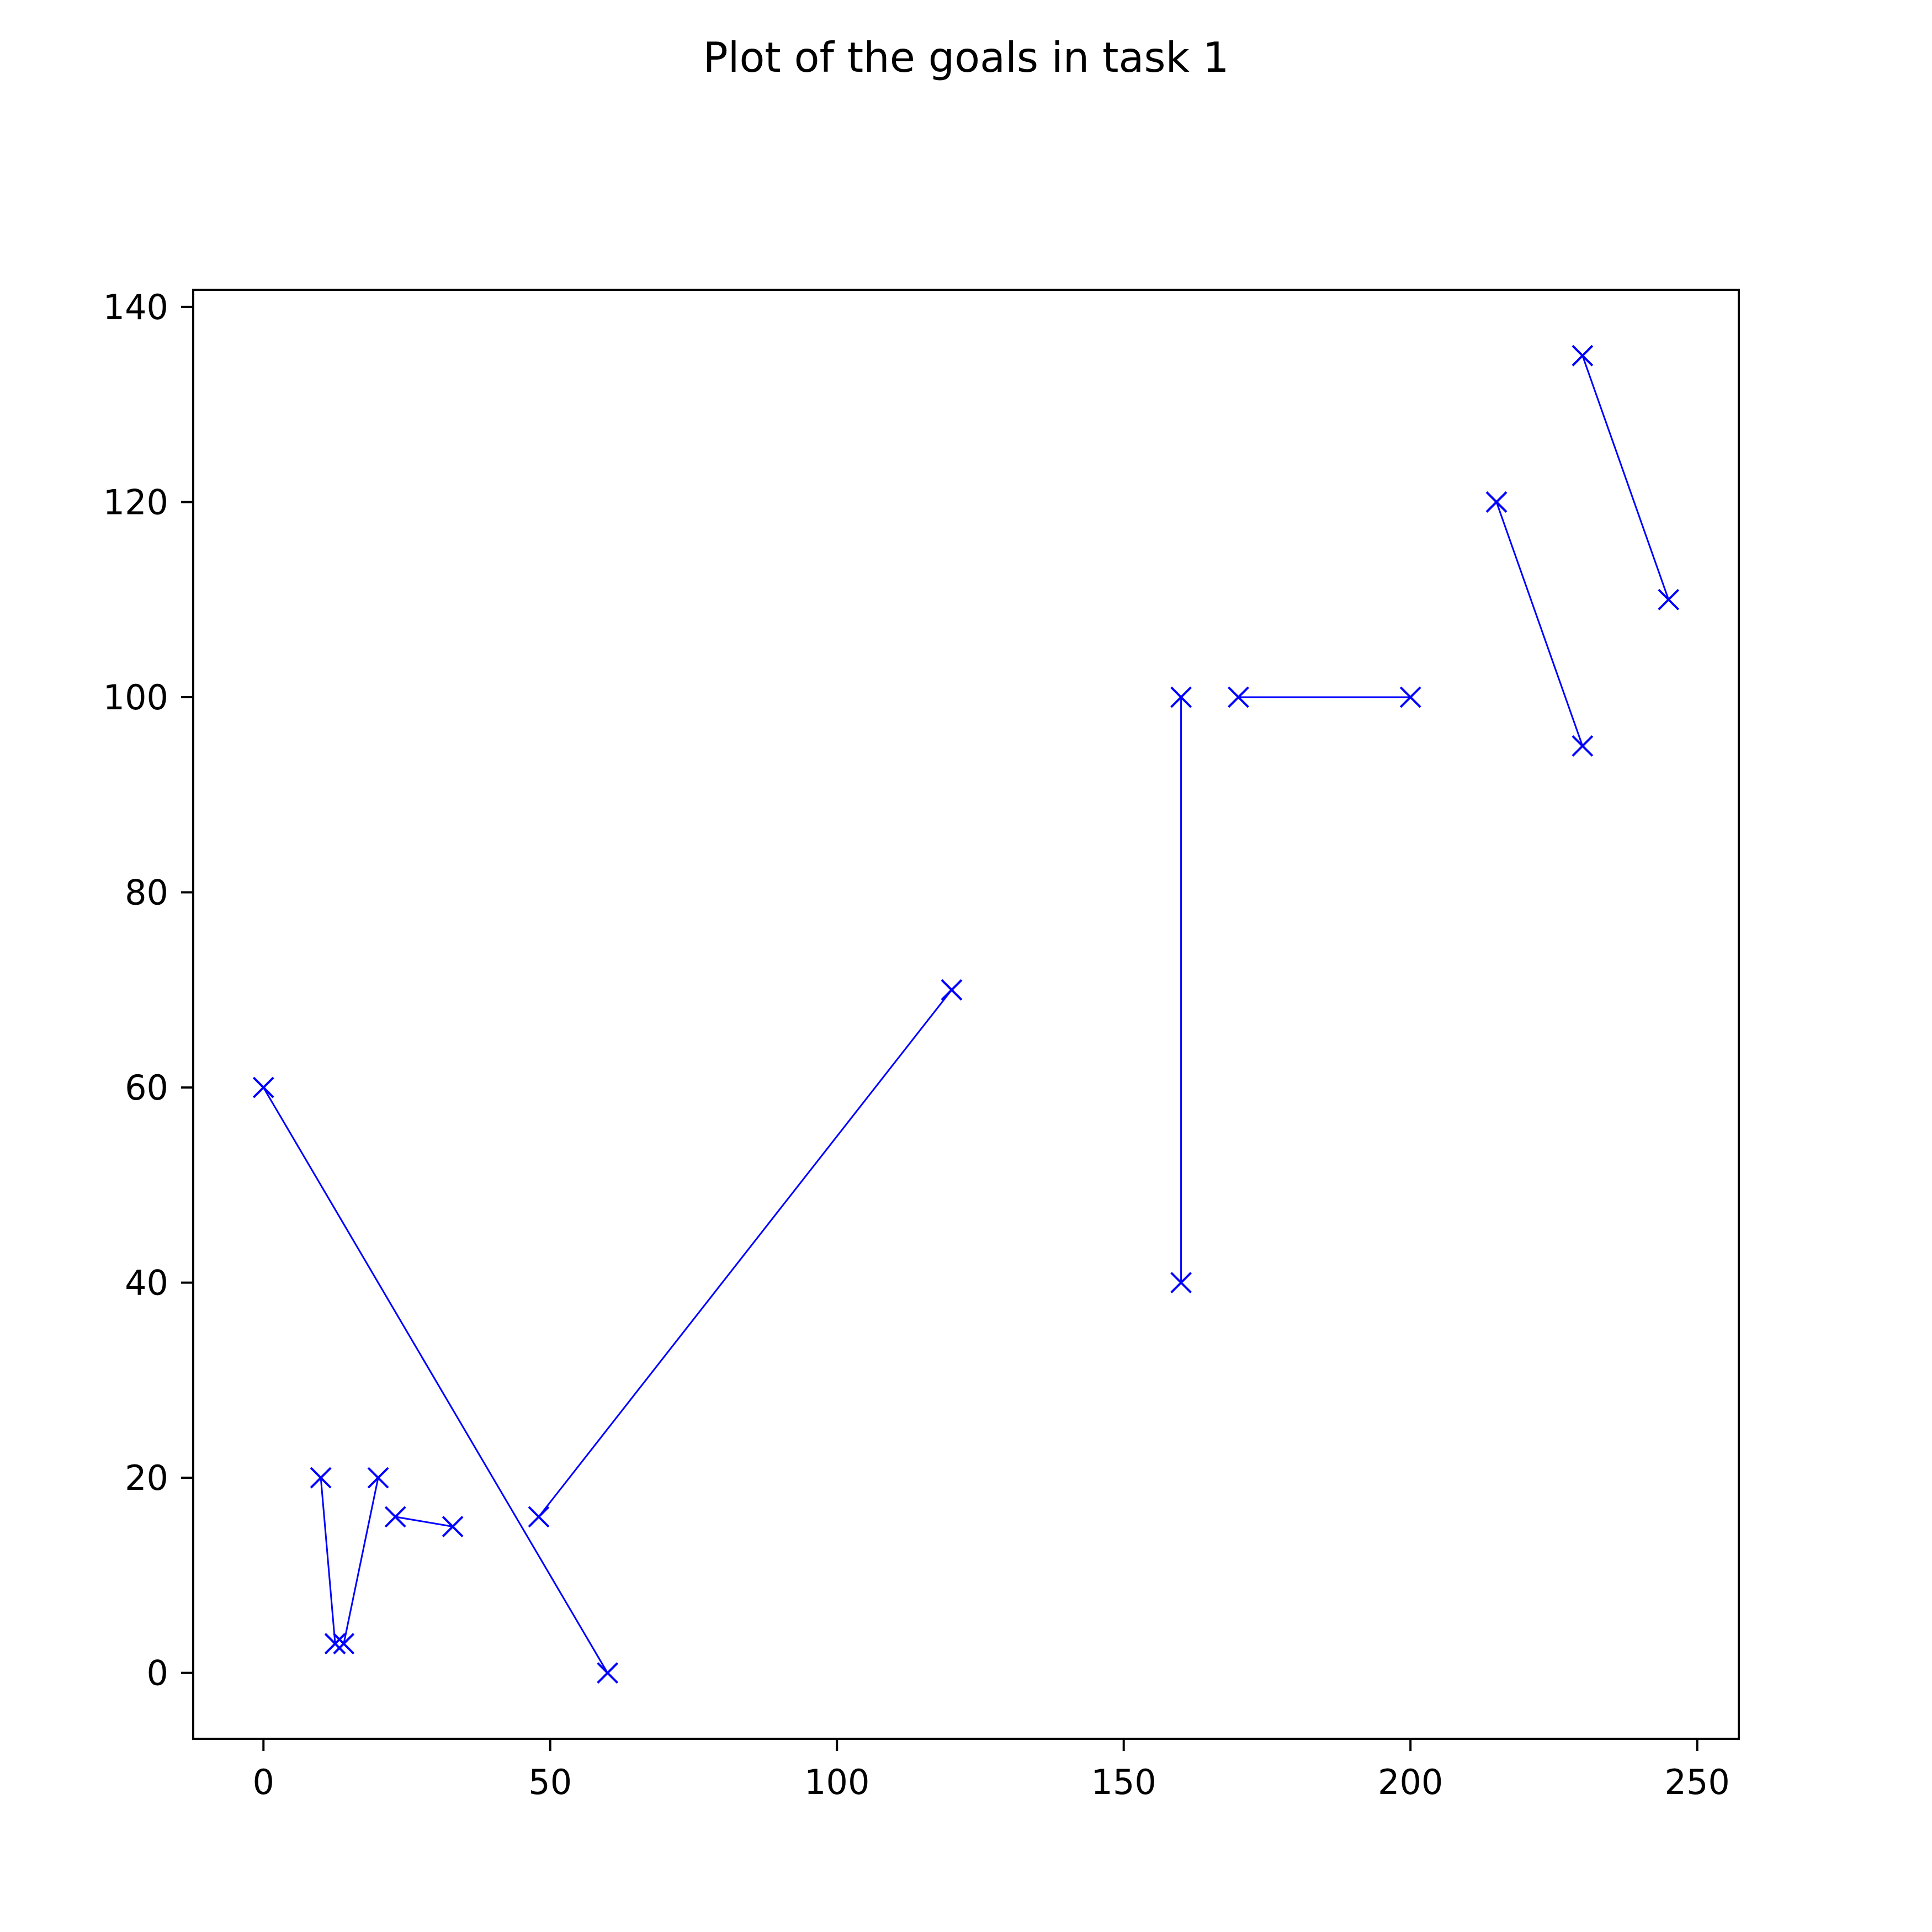  Describe the element at coordinates (147, 1088) in the screenshot. I see `y-tick-label: 60` at that location.